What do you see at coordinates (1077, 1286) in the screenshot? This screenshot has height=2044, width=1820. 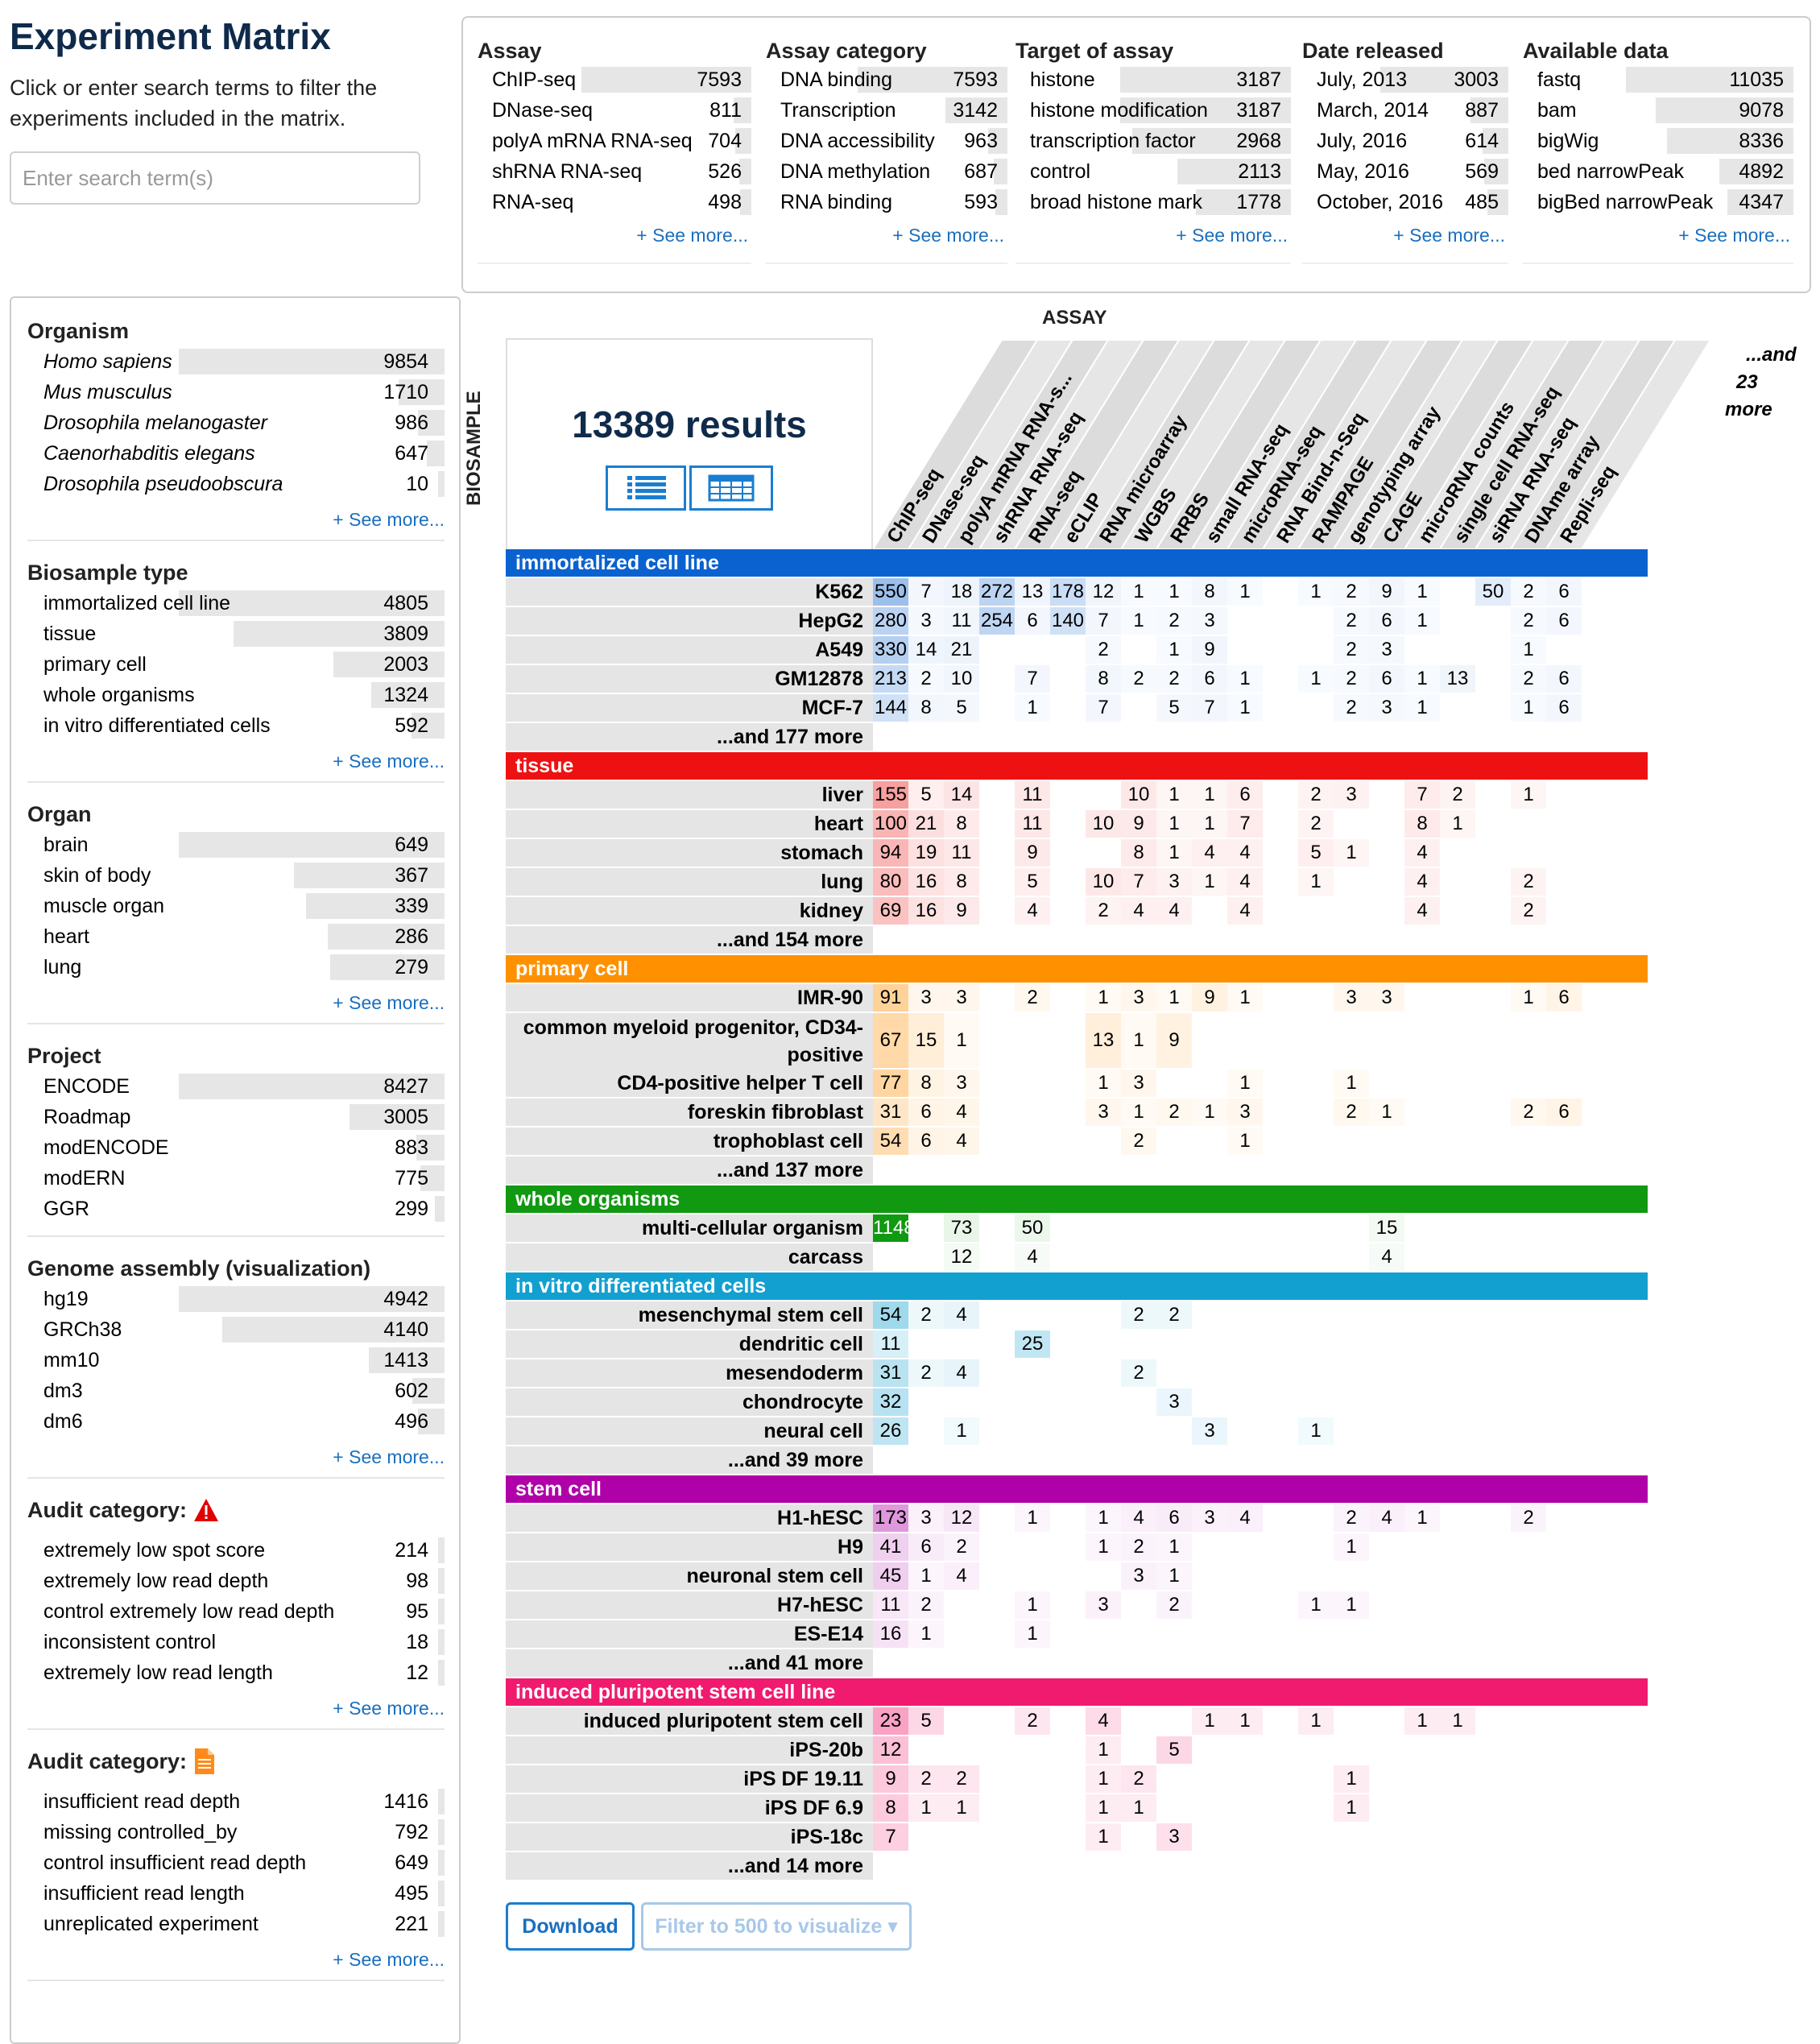 I see `category-header: in vitro differentiated cells` at bounding box center [1077, 1286].